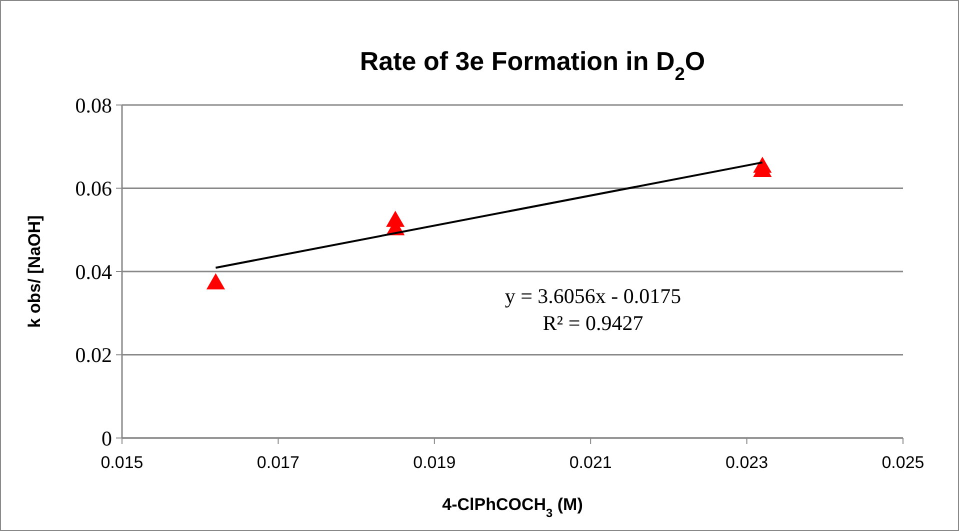  What do you see at coordinates (122, 462) in the screenshot?
I see `x-tick-label: 0.015` at bounding box center [122, 462].